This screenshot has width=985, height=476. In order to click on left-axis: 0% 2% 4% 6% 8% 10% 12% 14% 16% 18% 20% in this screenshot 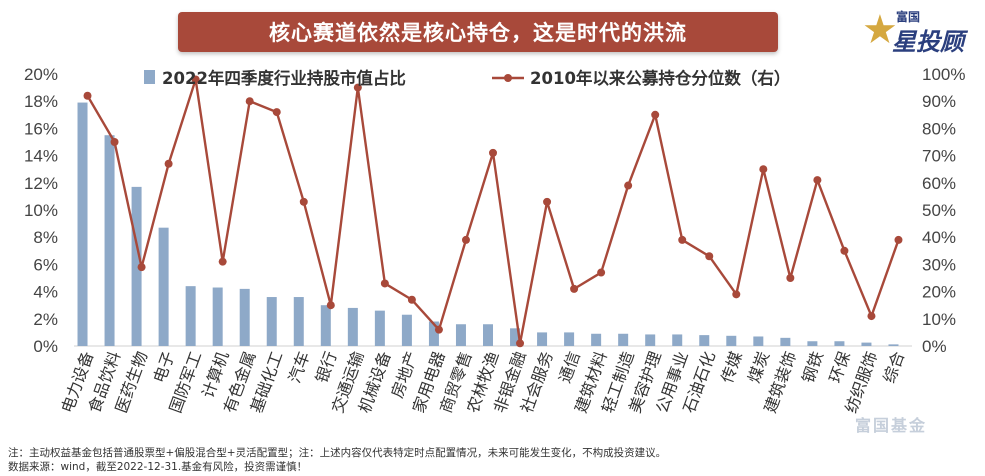, I will do `click(41, 210)`.